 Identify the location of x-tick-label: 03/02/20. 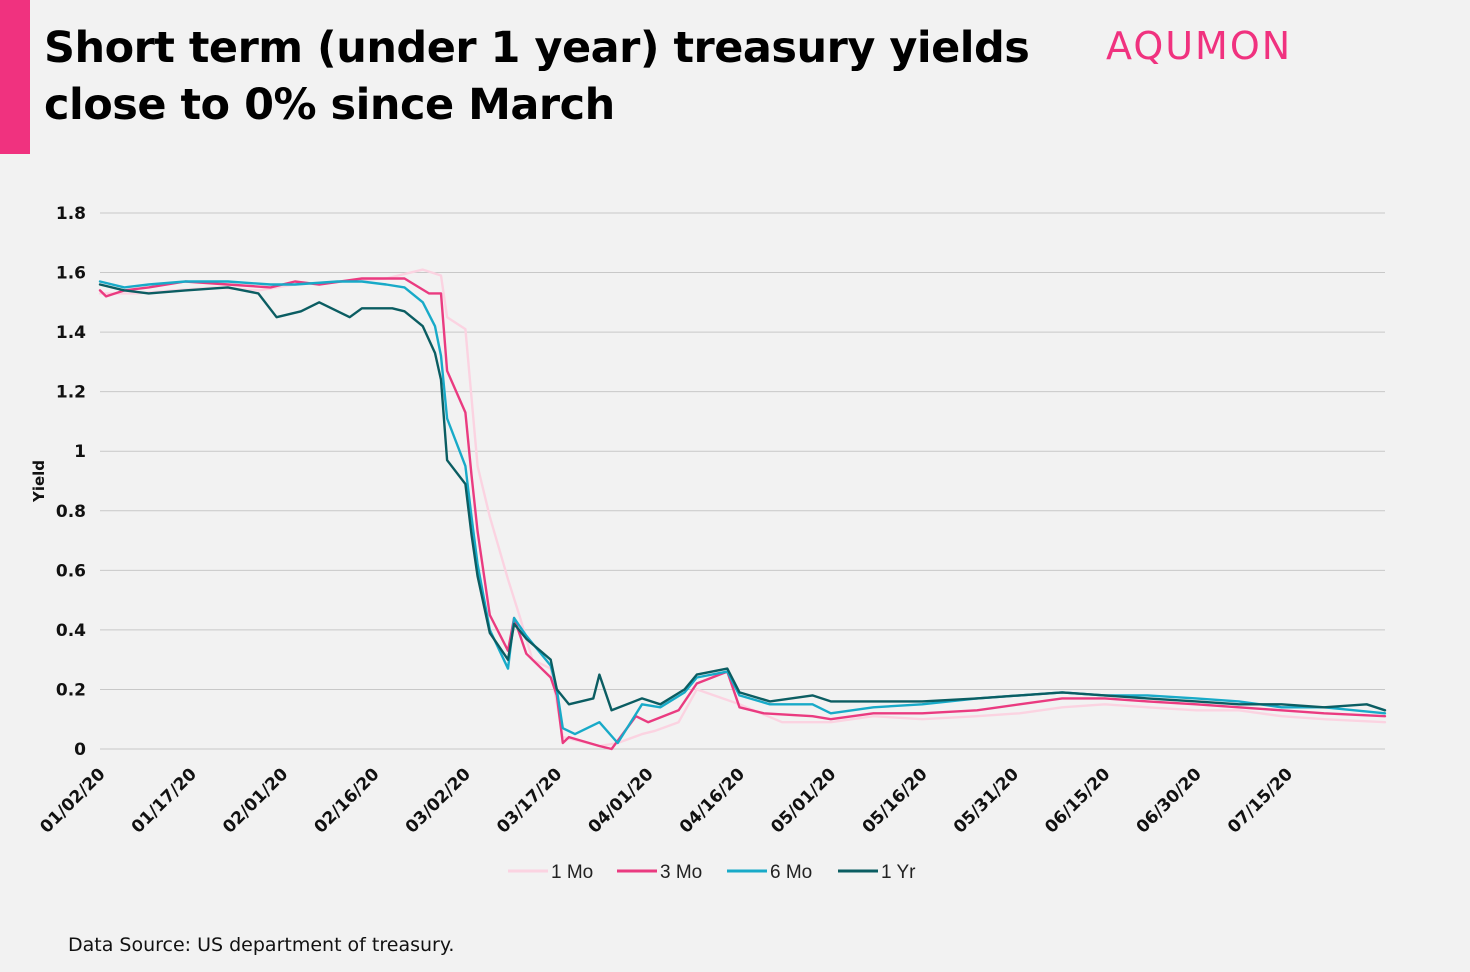
(438, 800).